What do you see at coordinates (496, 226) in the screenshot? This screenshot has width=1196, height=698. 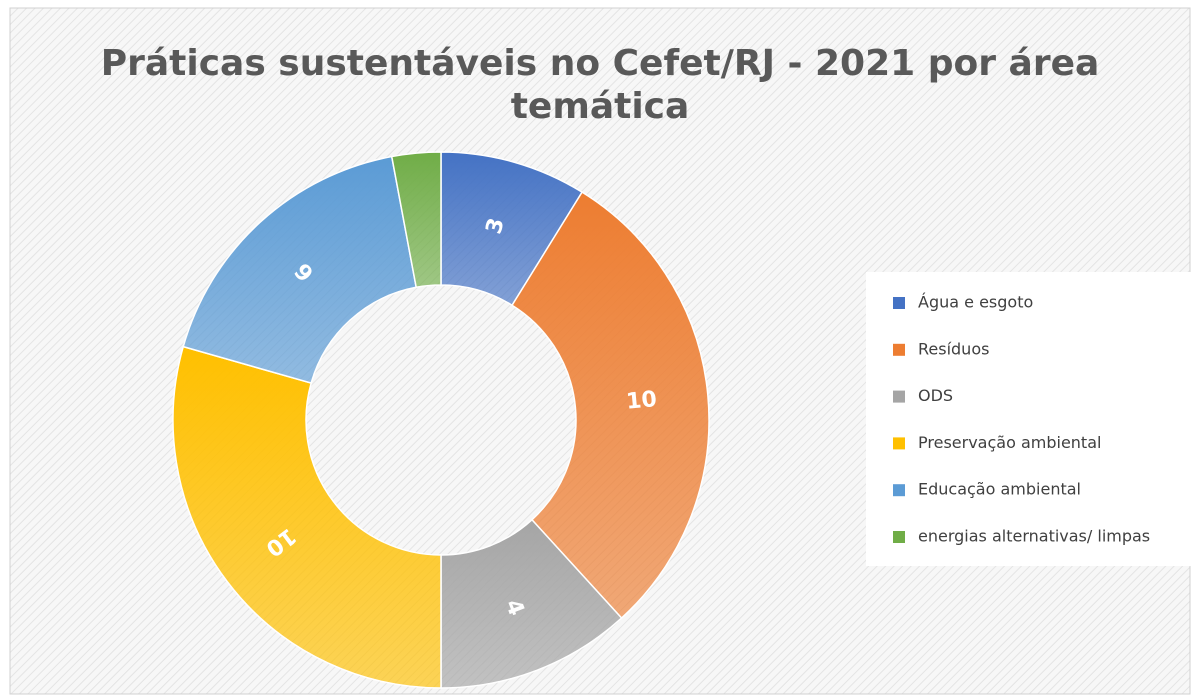 I see `data-label: 3` at bounding box center [496, 226].